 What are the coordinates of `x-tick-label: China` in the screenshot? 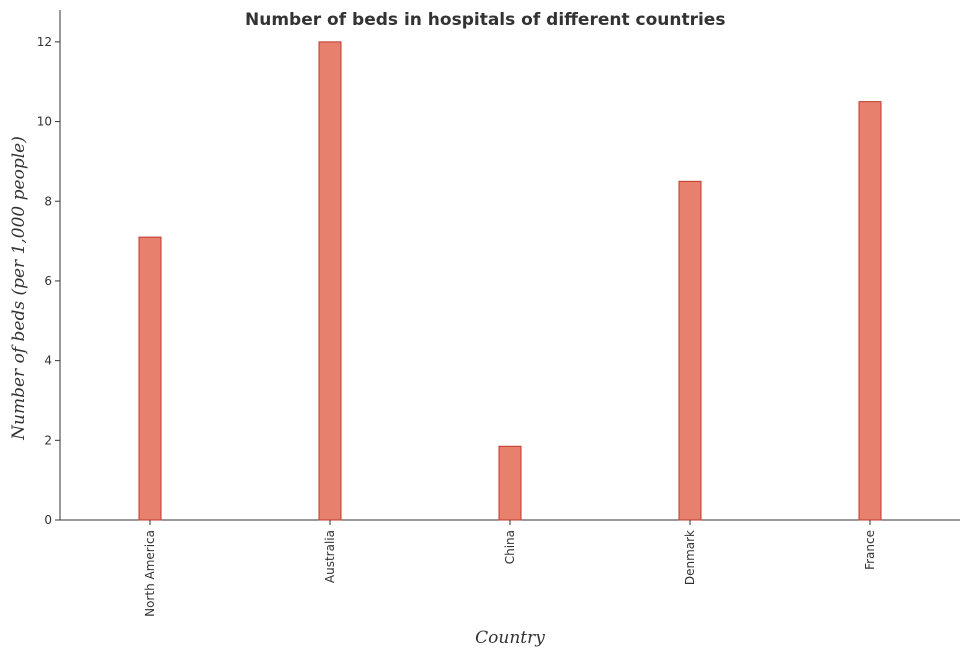 It's located at (510, 547).